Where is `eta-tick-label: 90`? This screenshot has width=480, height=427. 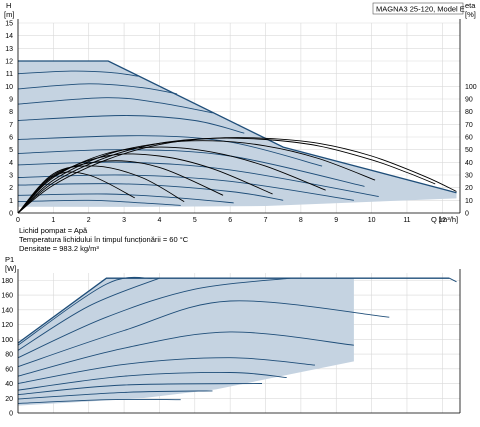
eta-tick-label: 90 is located at coordinates (469, 100).